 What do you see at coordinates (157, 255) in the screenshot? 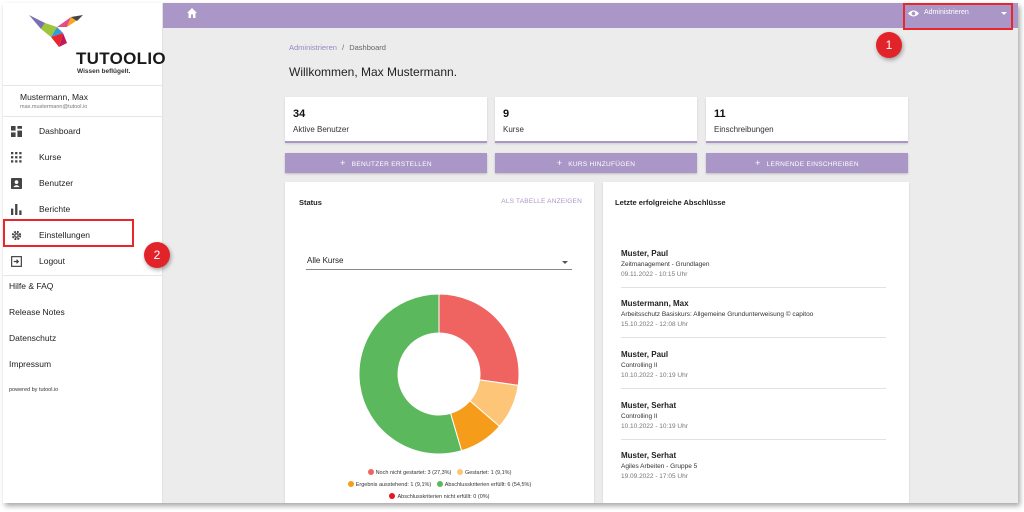
I see `annotation-badge-2: 2` at bounding box center [157, 255].